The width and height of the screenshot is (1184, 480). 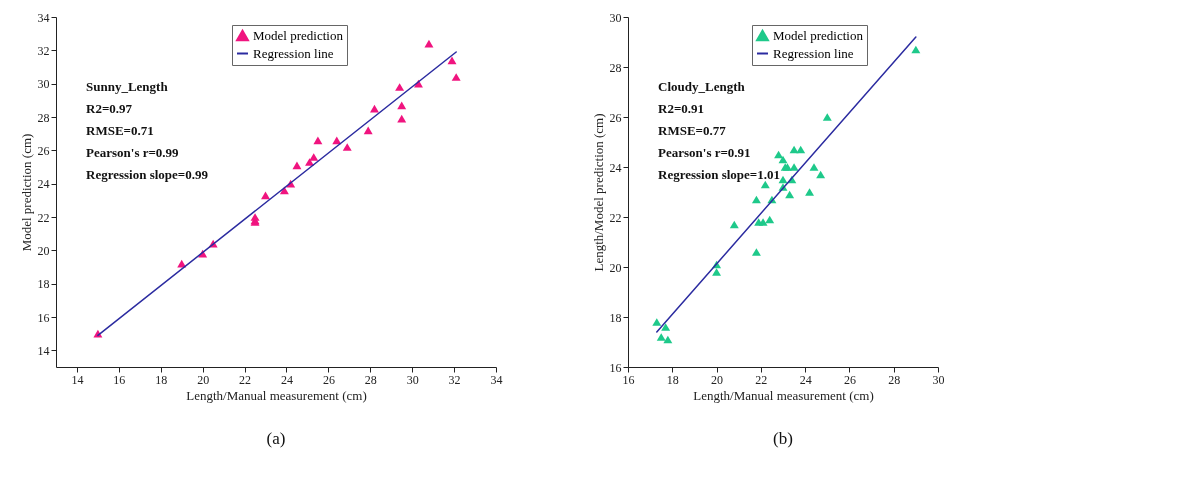 What do you see at coordinates (77, 379) in the screenshot?
I see `x-tick-label: 14` at bounding box center [77, 379].